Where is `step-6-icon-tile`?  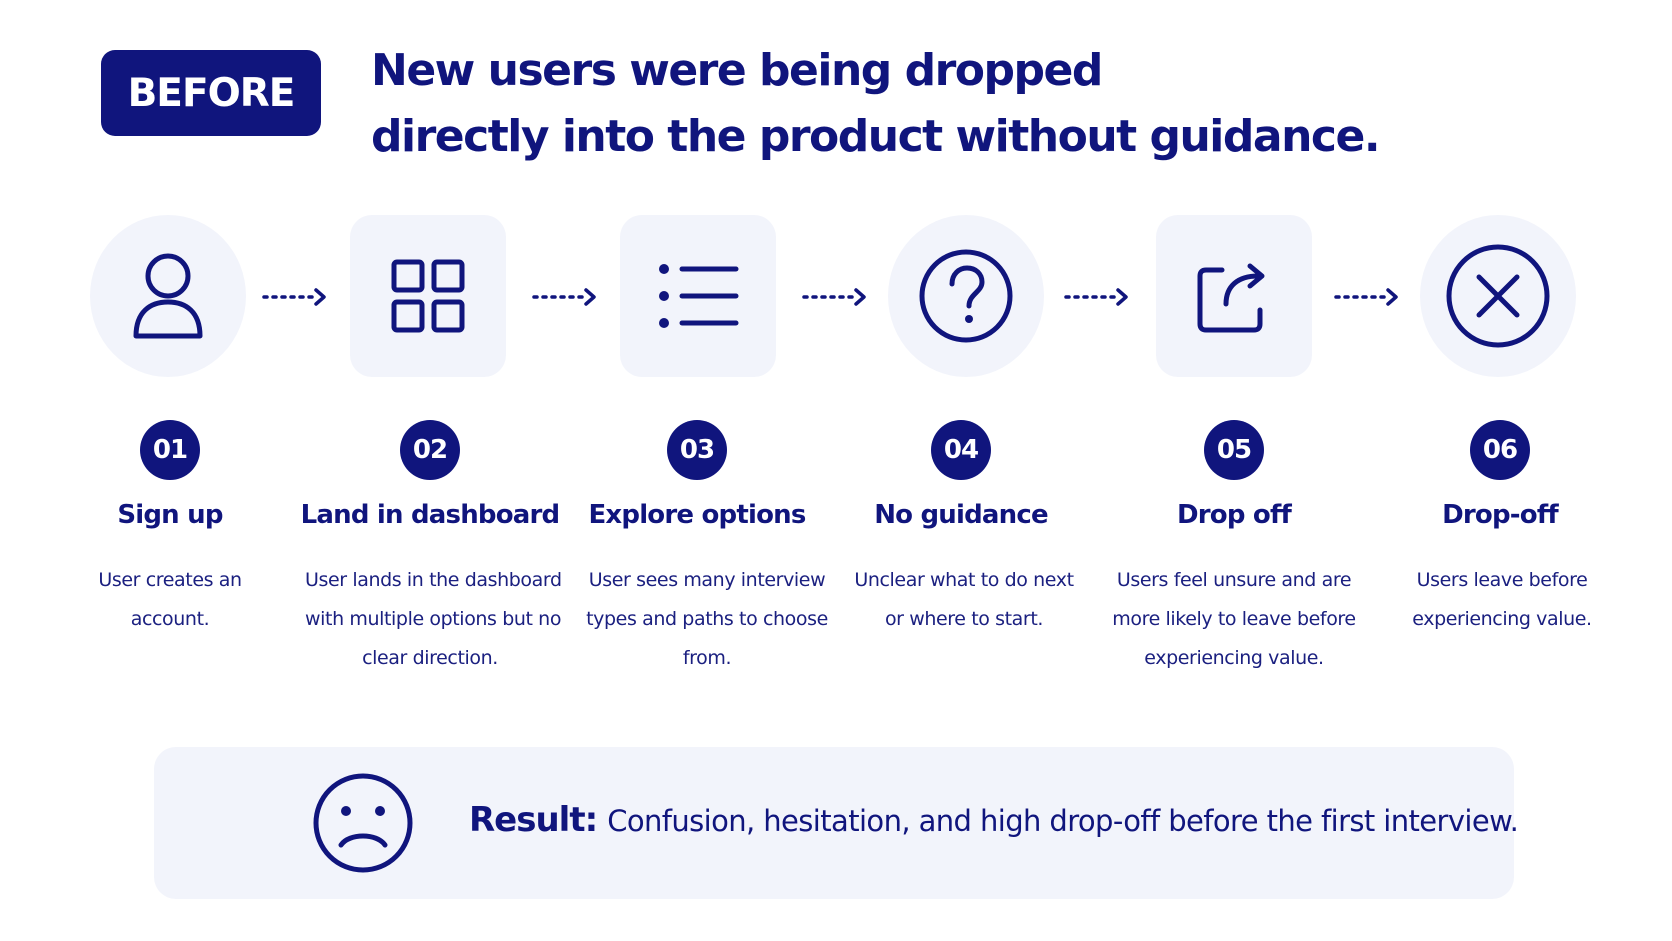
step-6-icon-tile is located at coordinates (1498, 296).